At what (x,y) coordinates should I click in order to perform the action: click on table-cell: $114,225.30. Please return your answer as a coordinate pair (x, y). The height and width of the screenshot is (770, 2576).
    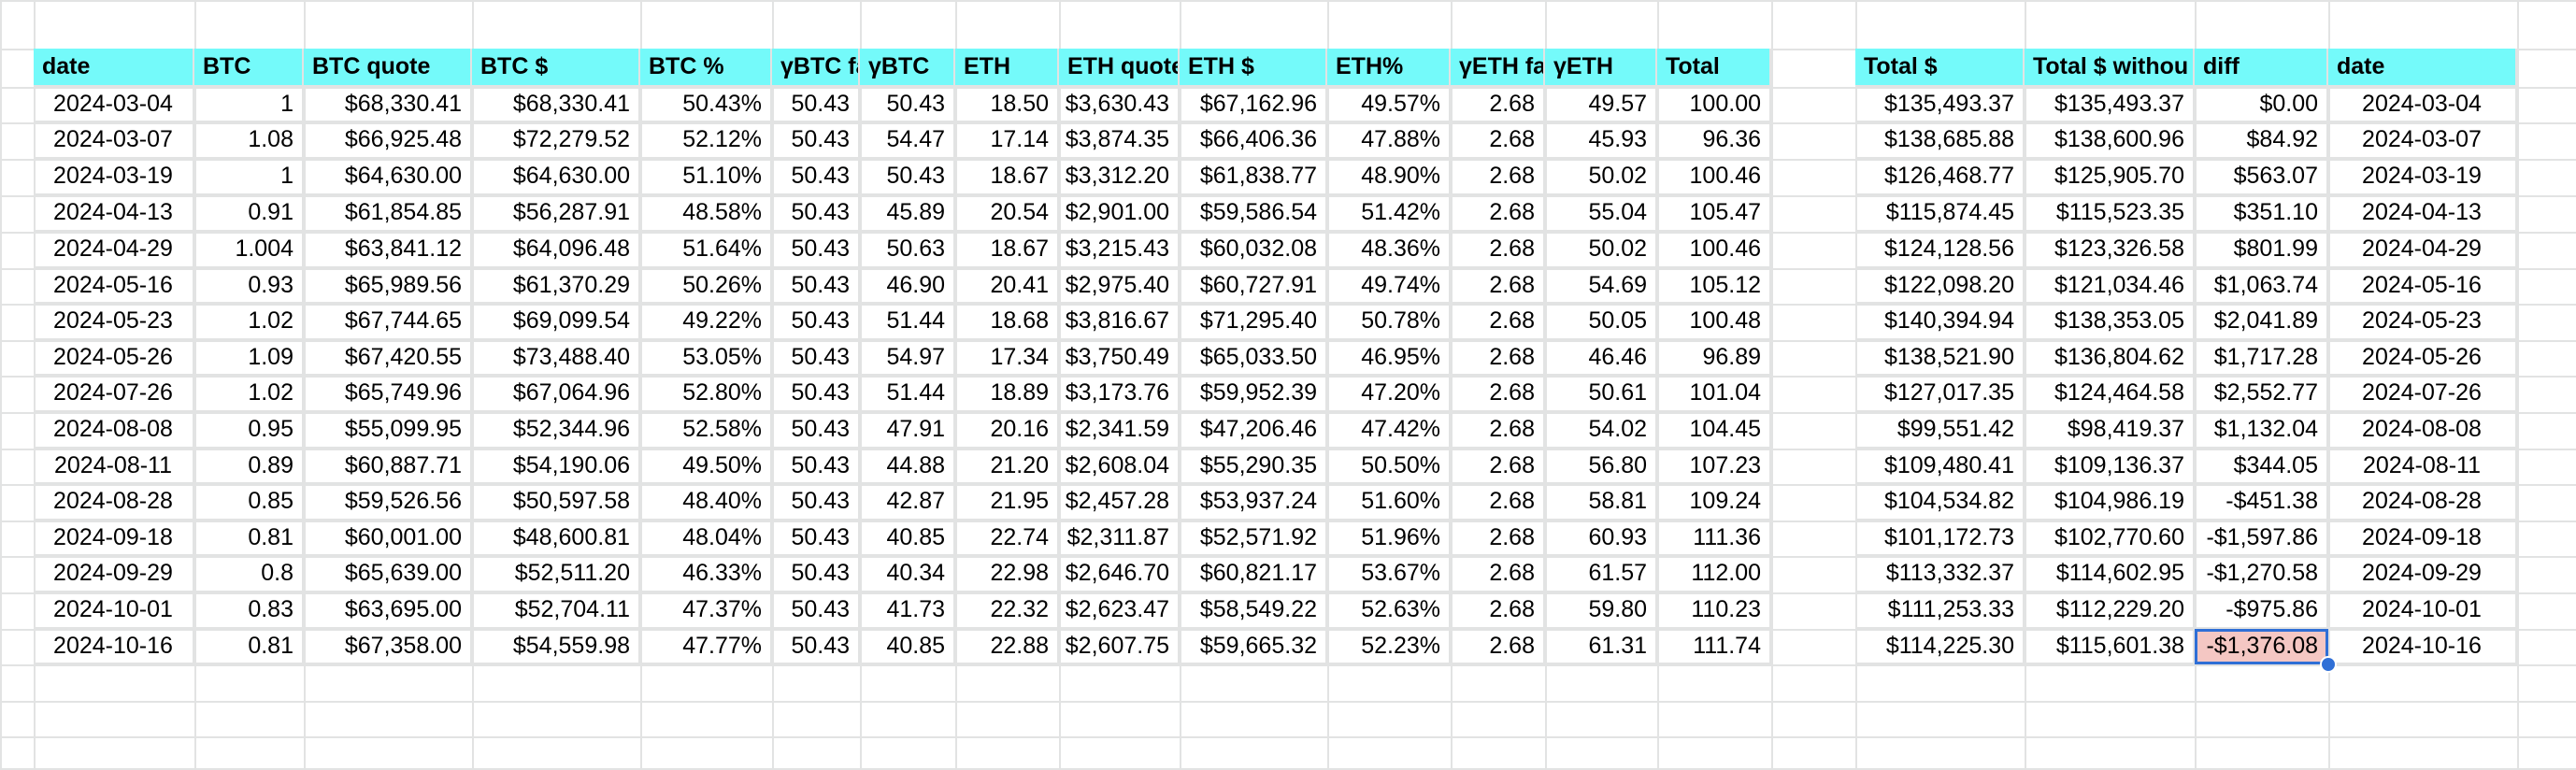
    Looking at the image, I should click on (1940, 646).